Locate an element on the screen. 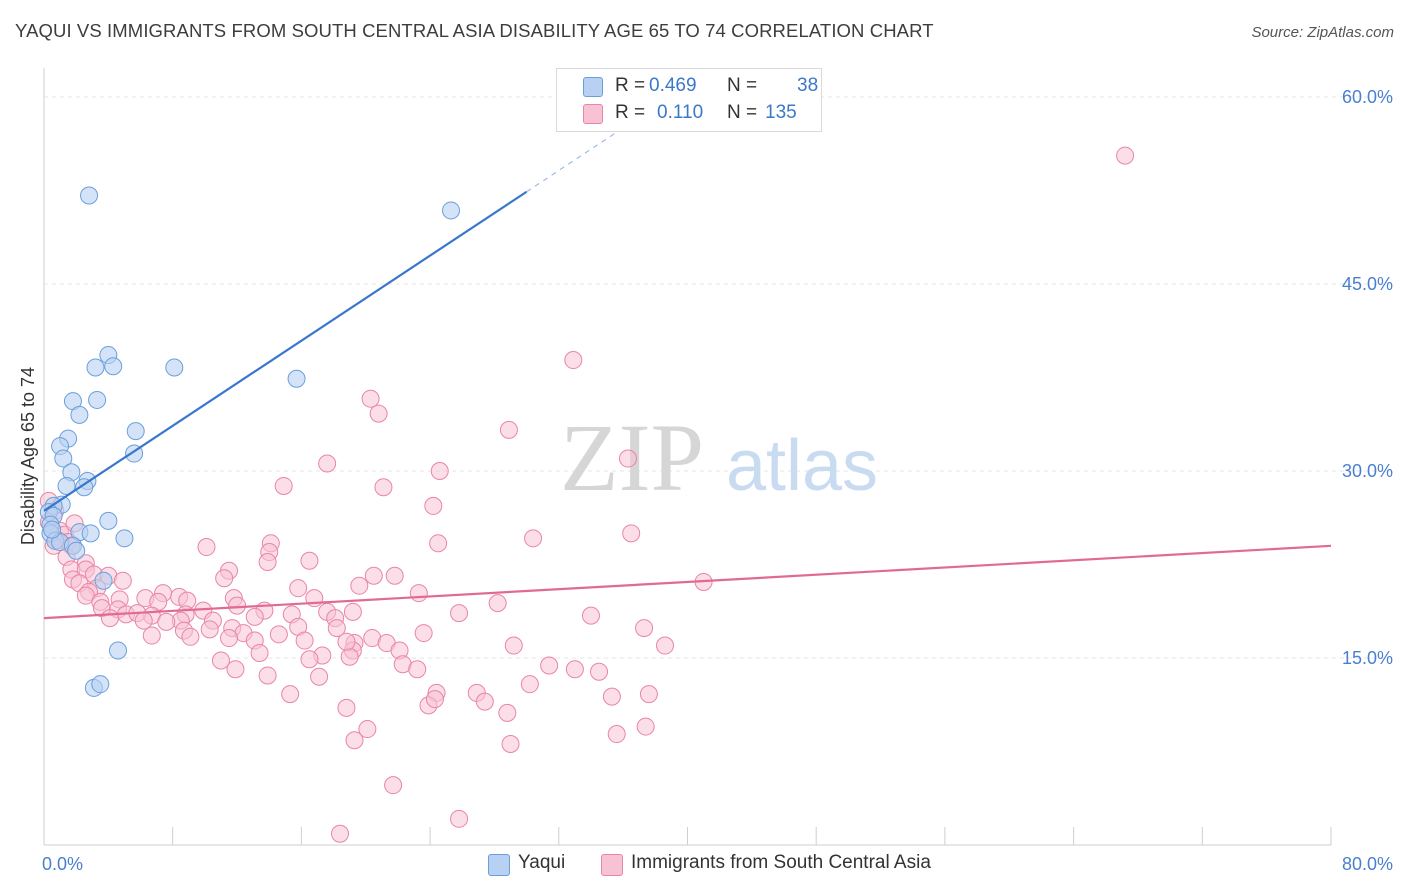 Image resolution: width=1406 pixels, height=892 pixels. y-tick-label: 45.0% is located at coordinates (1367, 284).